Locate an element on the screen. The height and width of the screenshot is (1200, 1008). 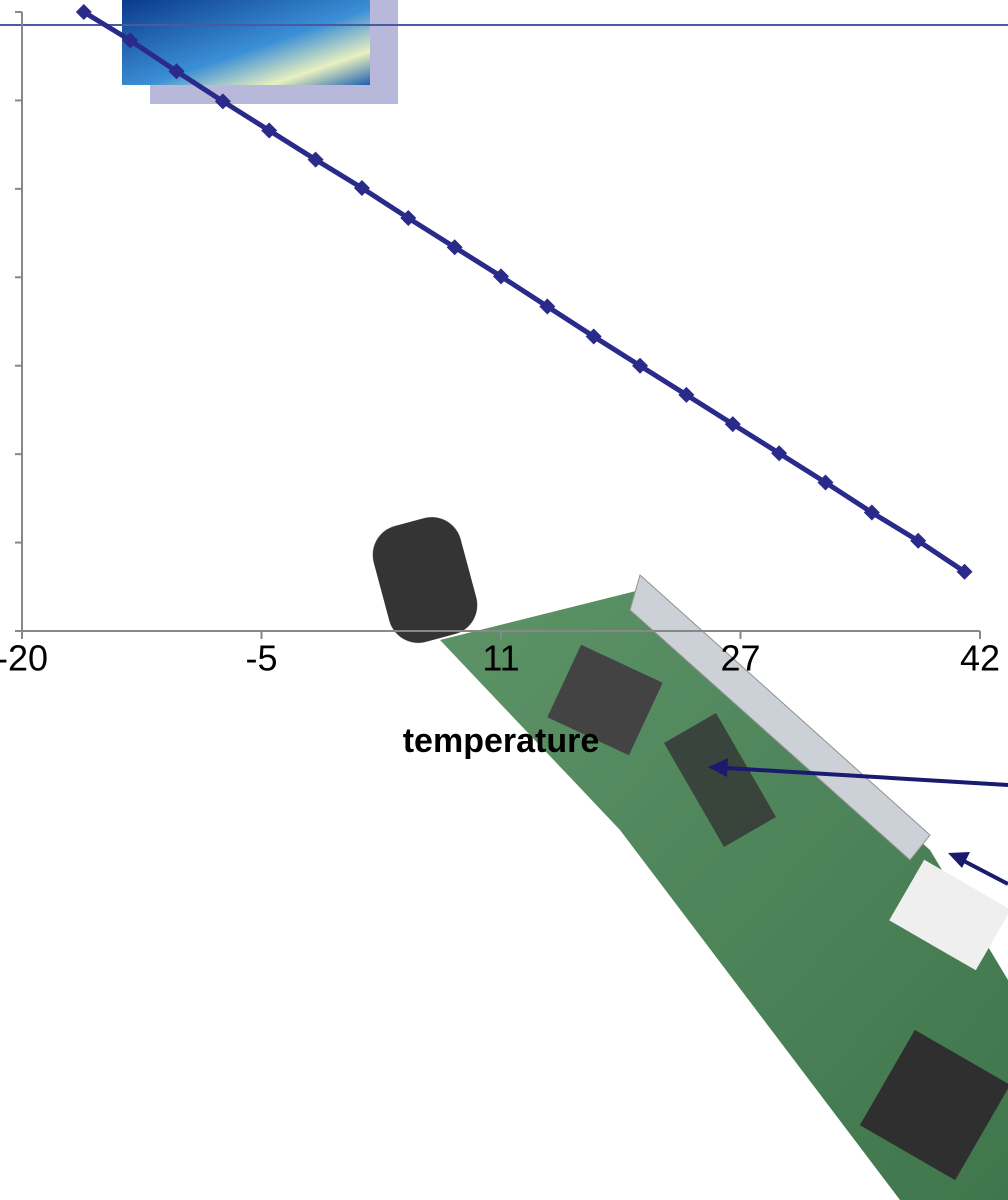
x-tick-label: 42 is located at coordinates (980, 658).